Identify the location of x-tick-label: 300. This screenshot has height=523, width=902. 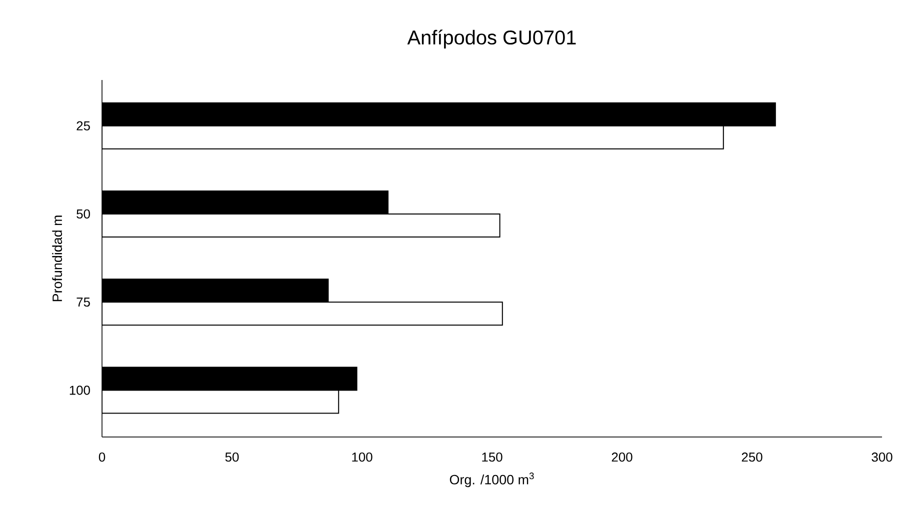
(882, 457).